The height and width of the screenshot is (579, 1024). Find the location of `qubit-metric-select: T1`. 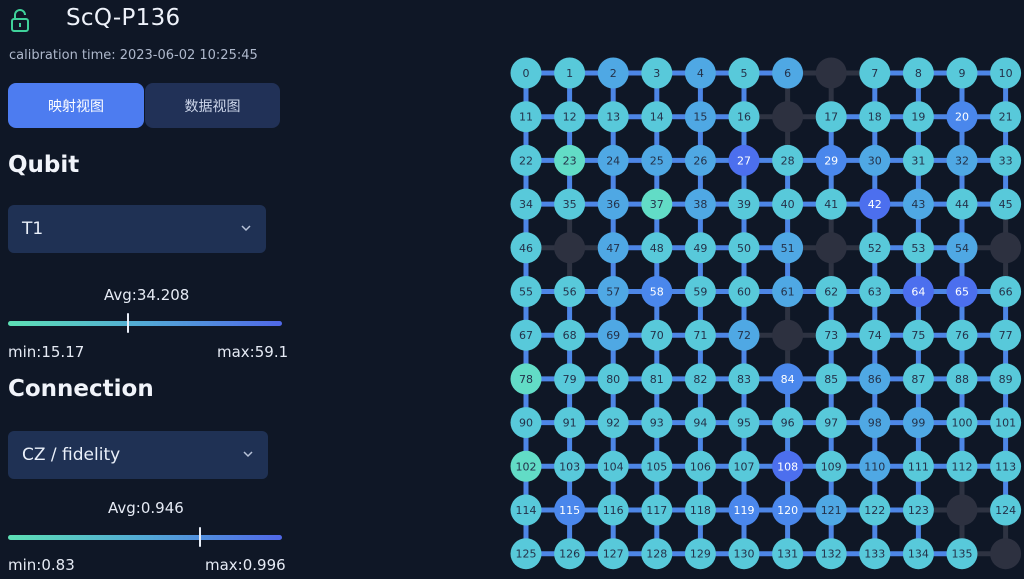

qubit-metric-select: T1 is located at coordinates (137, 229).